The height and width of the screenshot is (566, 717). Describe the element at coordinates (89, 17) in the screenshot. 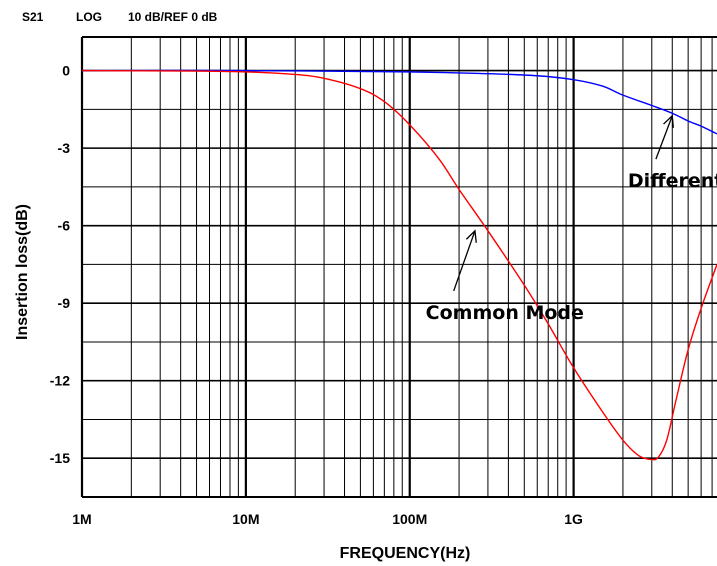

I see `header-format: LOG` at that location.